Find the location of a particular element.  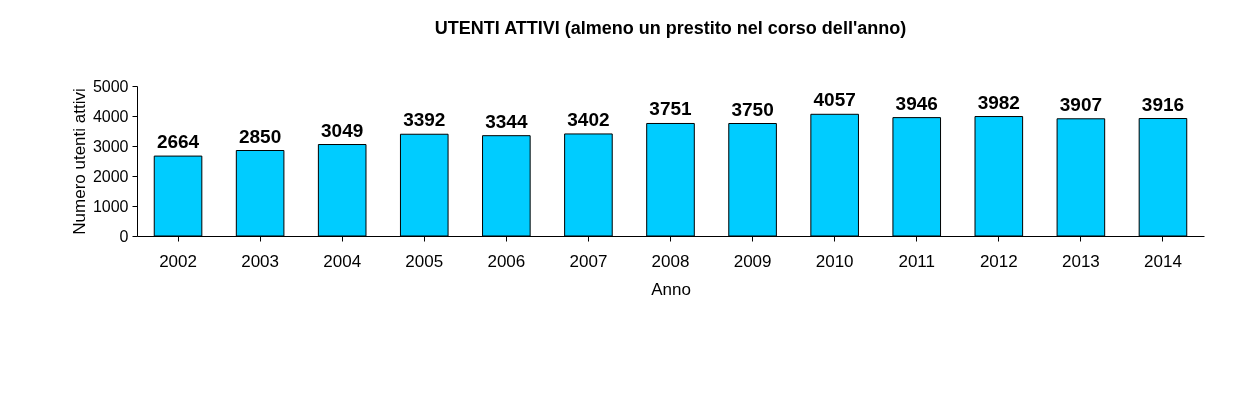

x-tick-label: 2008 is located at coordinates (670, 261).